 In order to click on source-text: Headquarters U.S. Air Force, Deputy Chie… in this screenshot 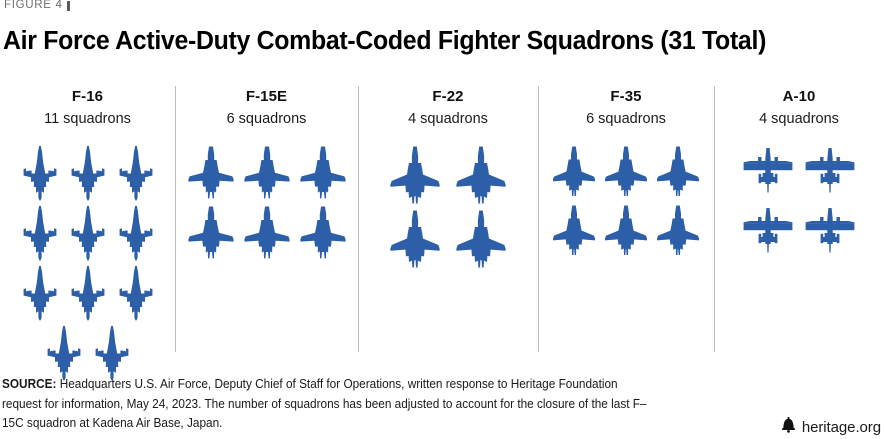, I will do `click(324, 403)`.